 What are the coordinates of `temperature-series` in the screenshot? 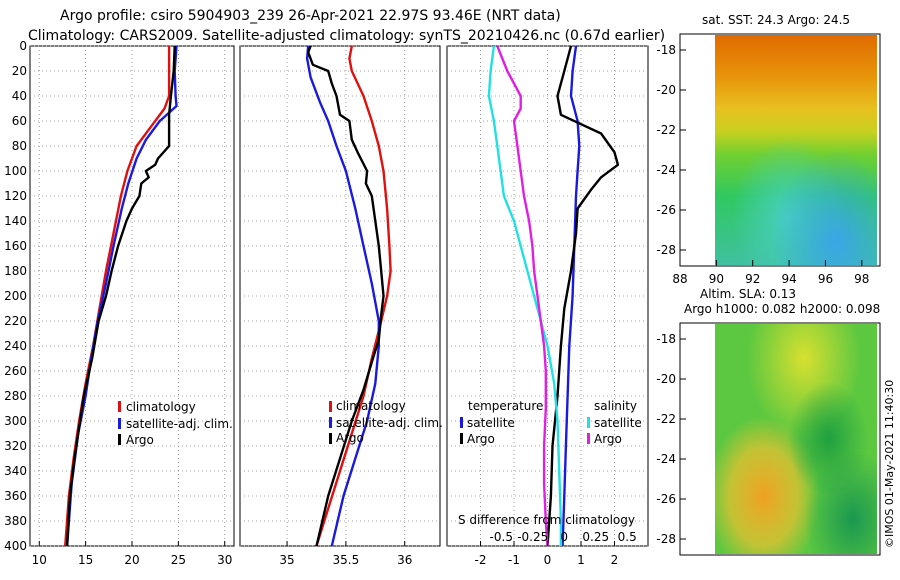 It's located at (121, 296).